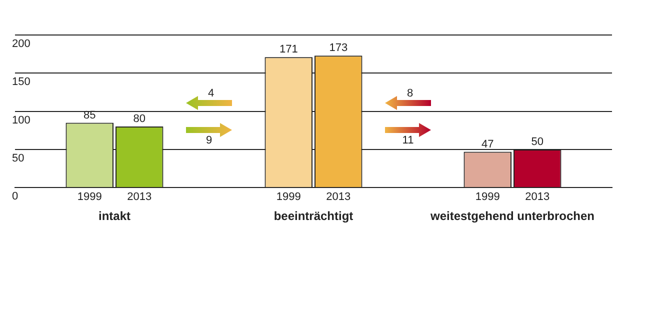 The width and height of the screenshot is (646, 316). I want to click on data-label: 50, so click(537, 142).